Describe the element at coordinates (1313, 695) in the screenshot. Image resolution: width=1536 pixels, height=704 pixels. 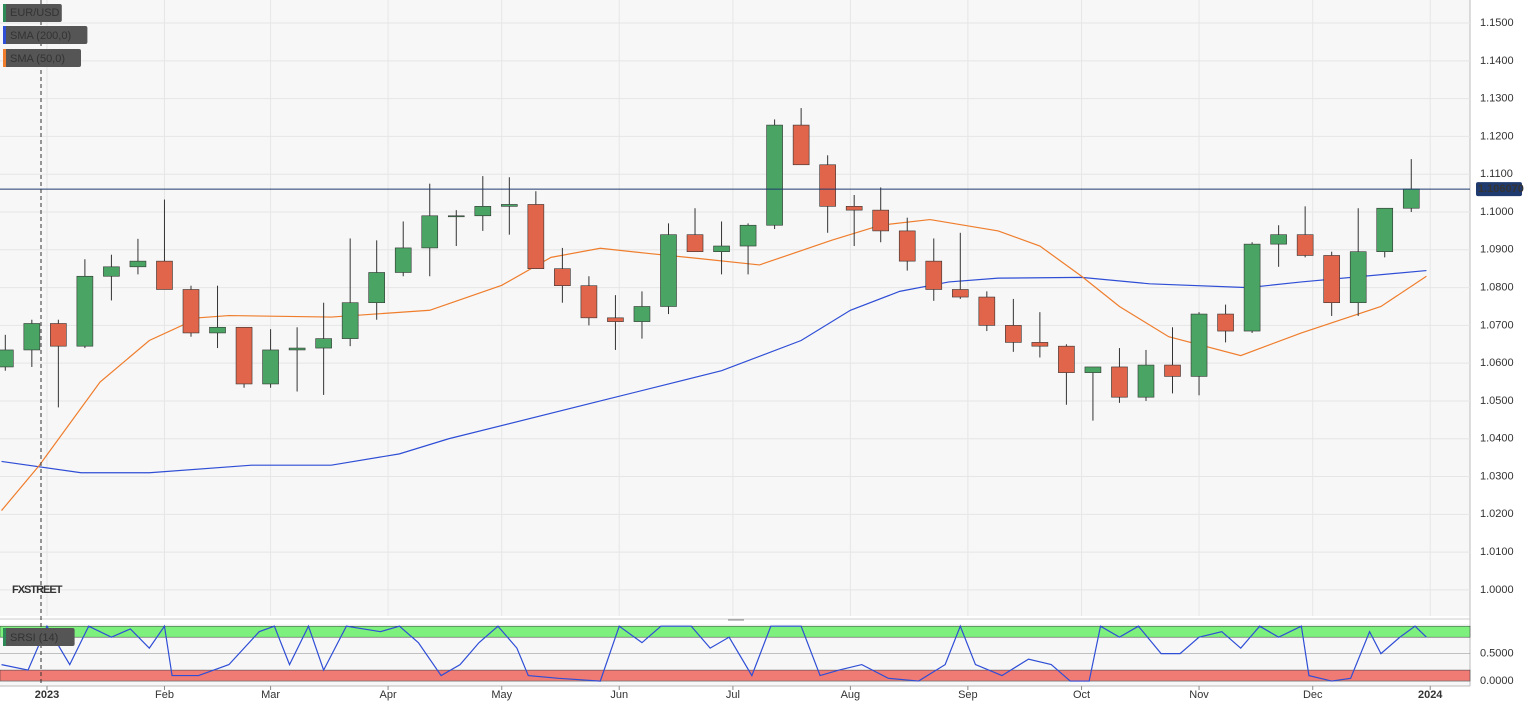
I see `x-tick-label: Dec` at that location.